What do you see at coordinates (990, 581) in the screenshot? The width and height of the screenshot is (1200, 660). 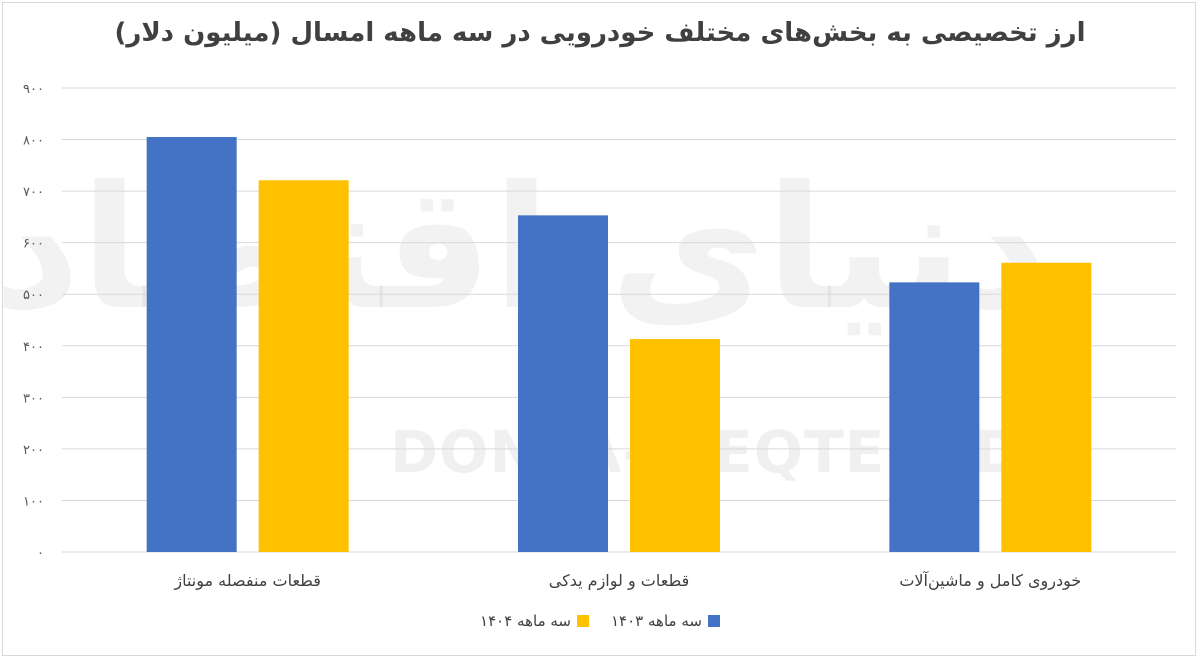 I see `x-category-label-3: خودروی کامل و ماشین‌آلات` at bounding box center [990, 581].